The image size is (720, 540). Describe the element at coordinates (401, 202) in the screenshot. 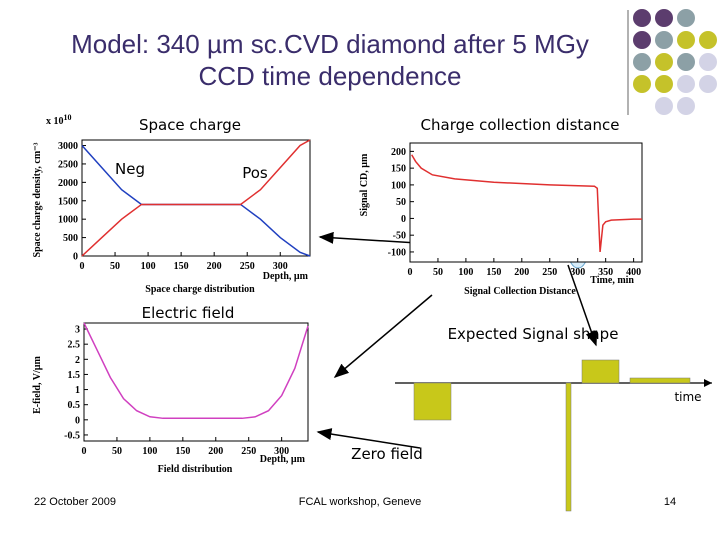

I see `y-tick-label: 50` at that location.